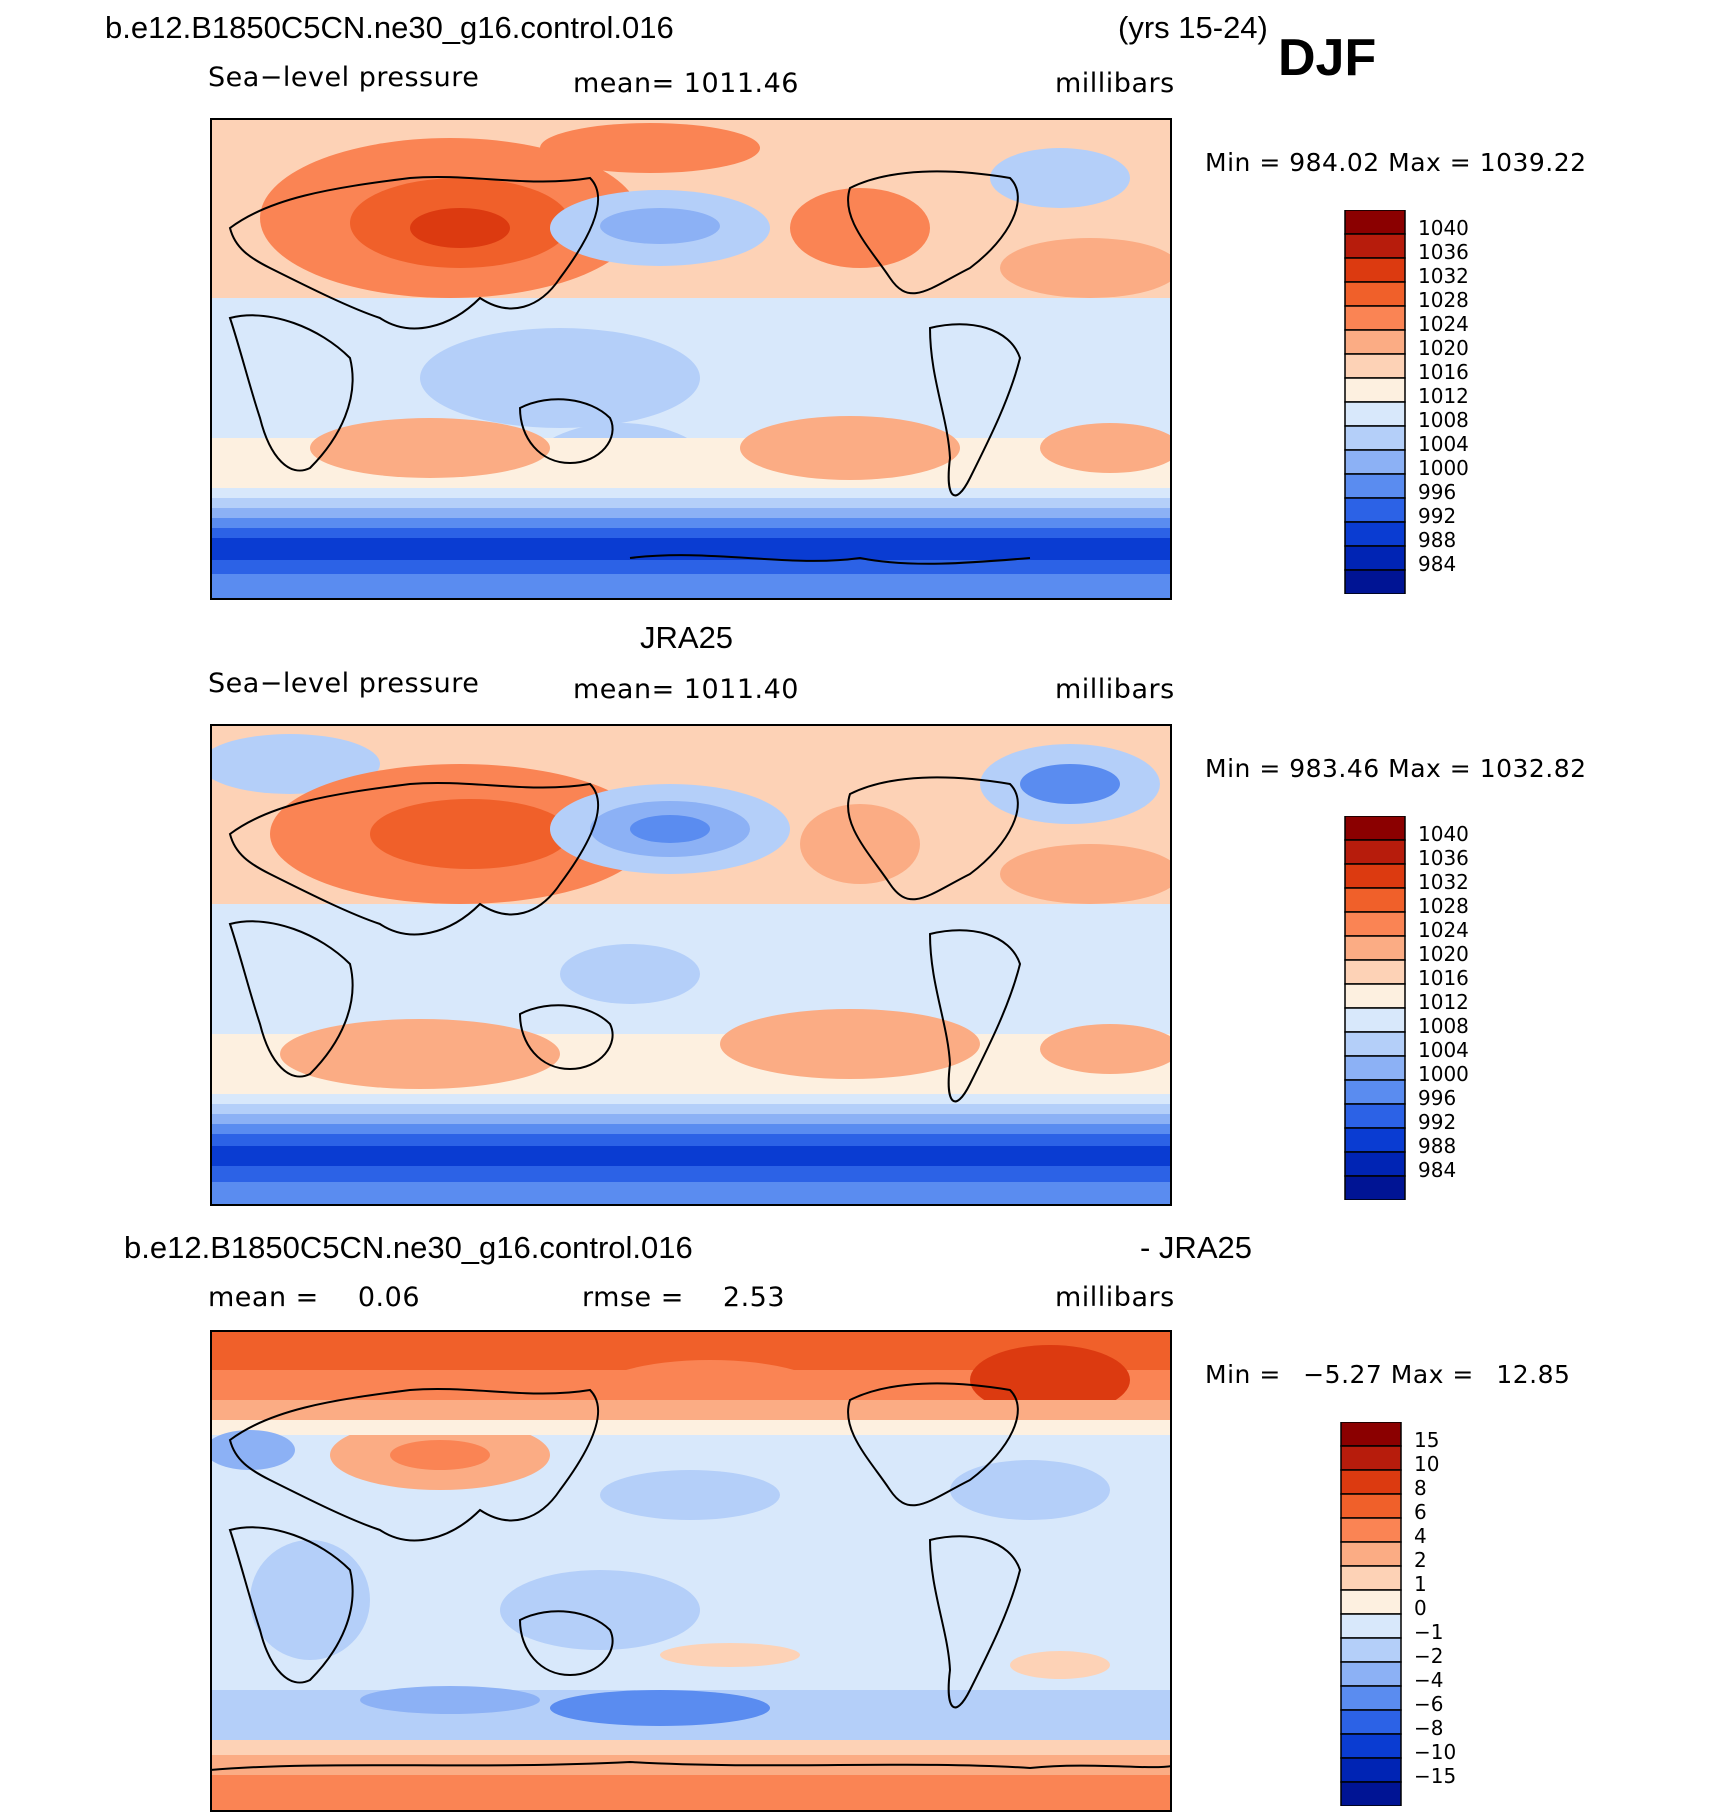 This screenshot has width=1710, height=1819. What do you see at coordinates (1417, 1374) in the screenshot?
I see `panel3-max-label: Max` at bounding box center [1417, 1374].